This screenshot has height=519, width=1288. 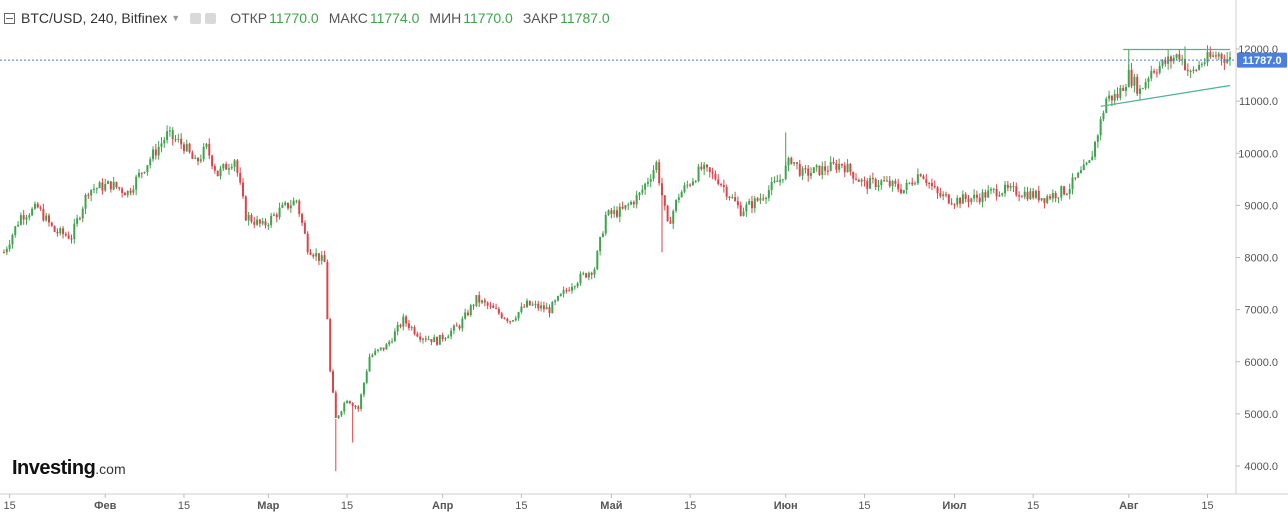 I want to click on x-axis: 15 Фев 15 Мар 15 Апр 15 Май 15 Июн 15 Июл 15 Авг 15, so click(x=644, y=502).